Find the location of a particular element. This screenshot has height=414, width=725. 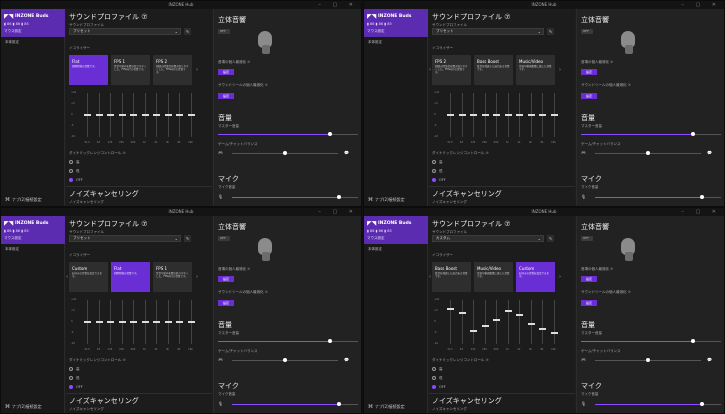

preset-card: Flat 初期状態の音質です。 is located at coordinates (88, 70).